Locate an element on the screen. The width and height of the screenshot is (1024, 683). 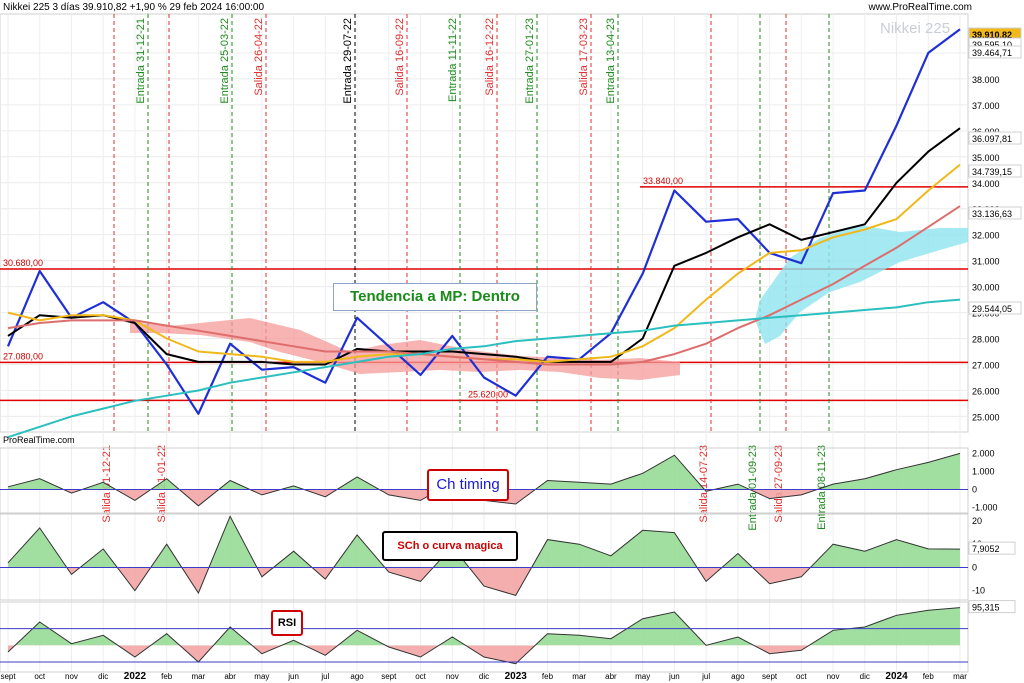
signal-label: Entrada 11-11-22 is located at coordinates (453, 60).